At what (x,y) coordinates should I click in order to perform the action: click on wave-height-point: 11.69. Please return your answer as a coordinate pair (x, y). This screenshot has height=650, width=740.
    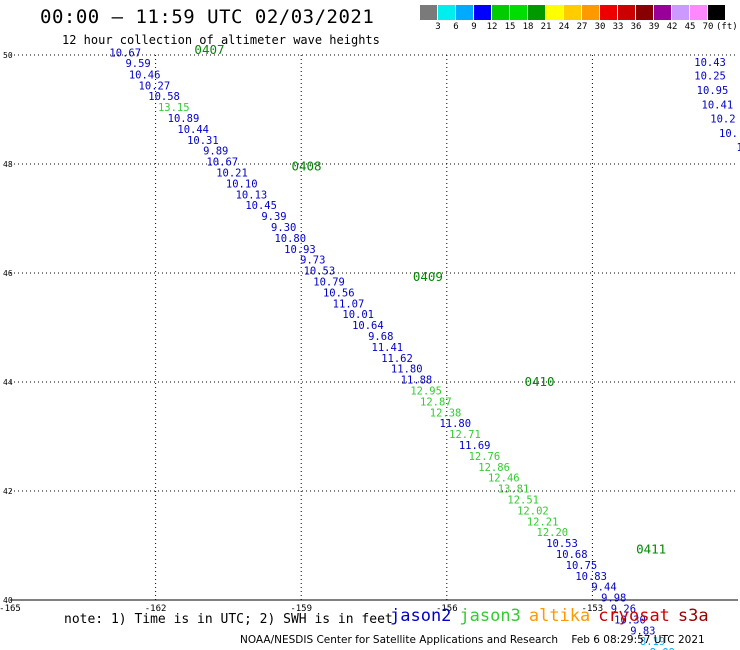
    Looking at the image, I should click on (475, 446).